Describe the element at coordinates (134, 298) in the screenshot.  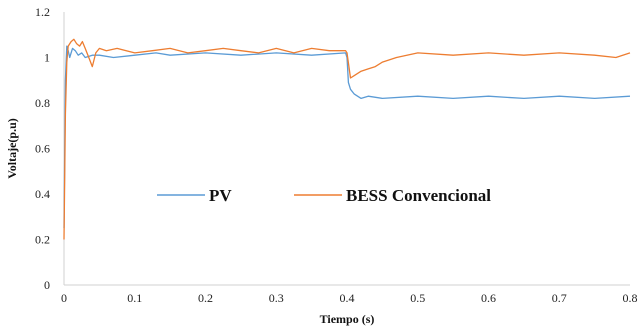
I see `x-tick-label: 0.1` at that location.